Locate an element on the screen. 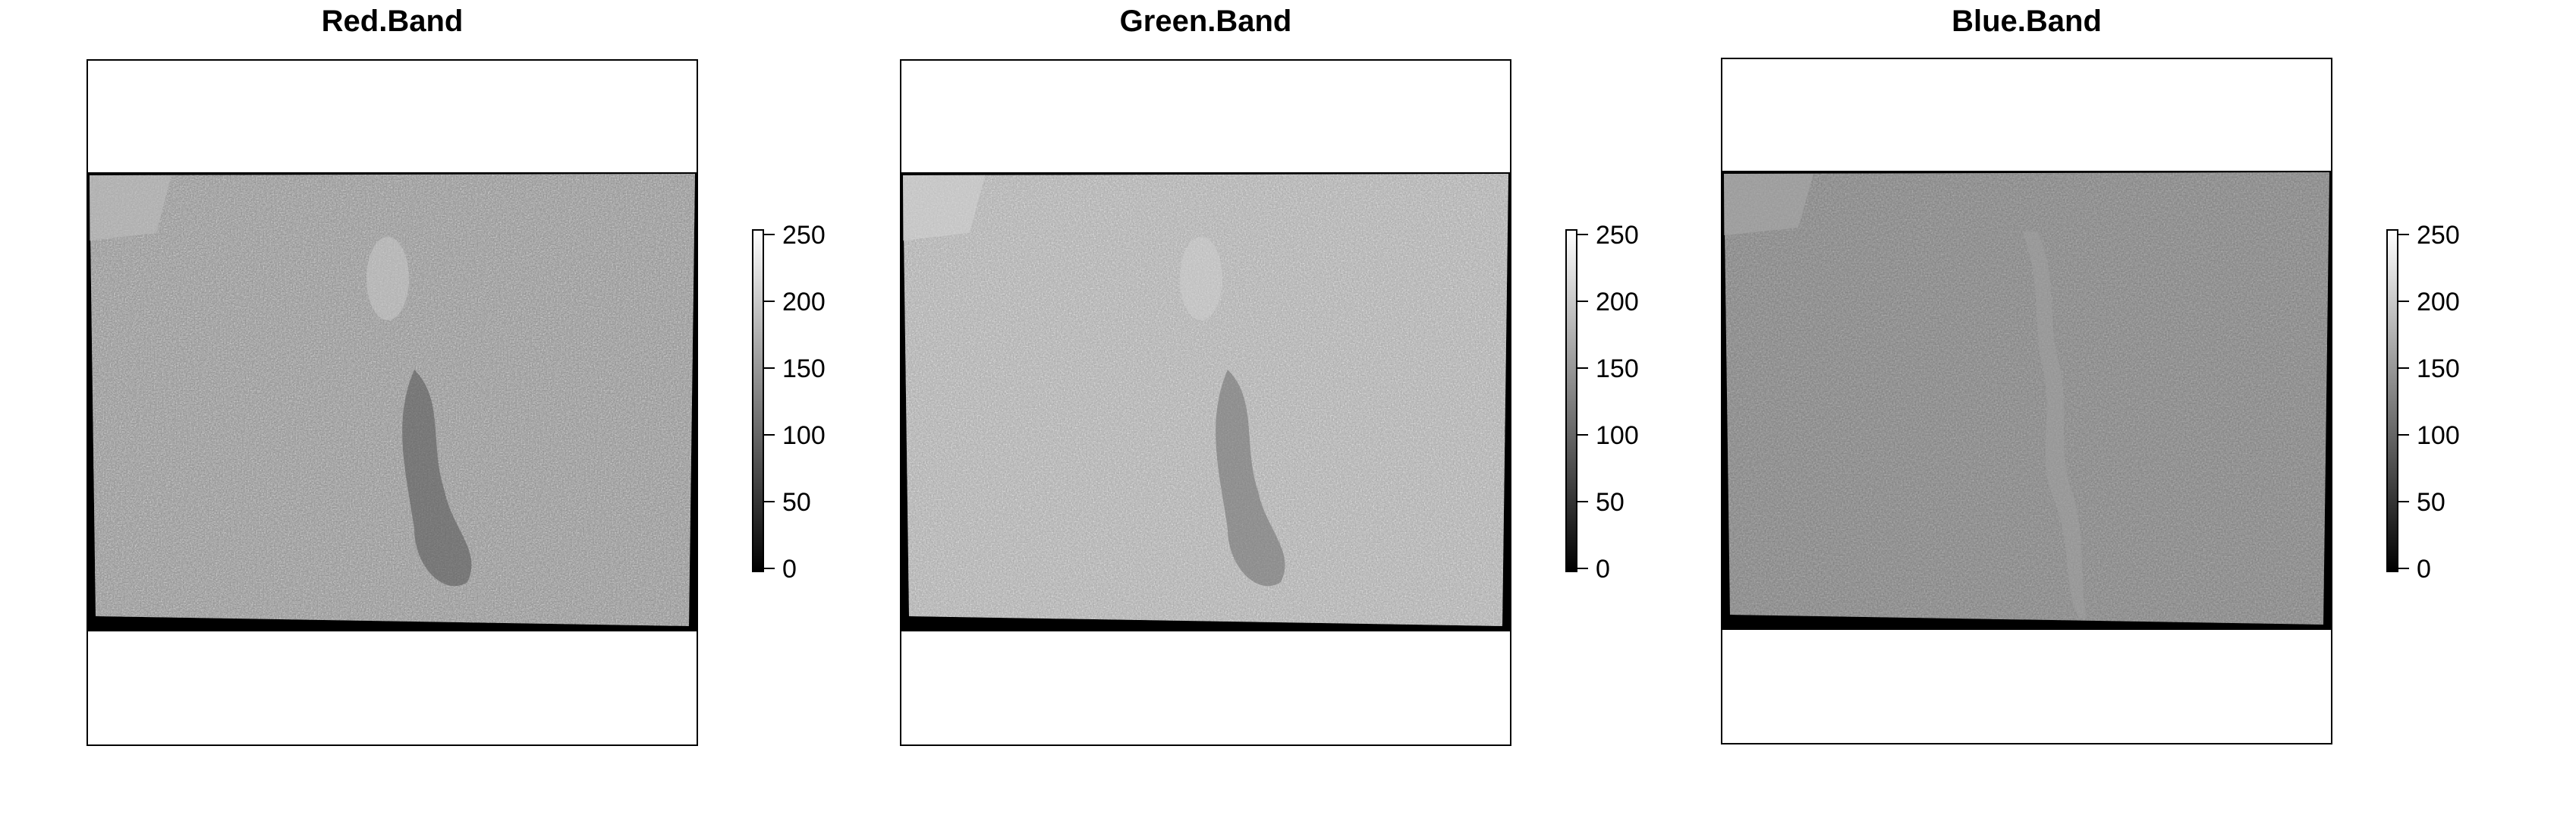  panel-title-green: Green.Band is located at coordinates (1205, 21).